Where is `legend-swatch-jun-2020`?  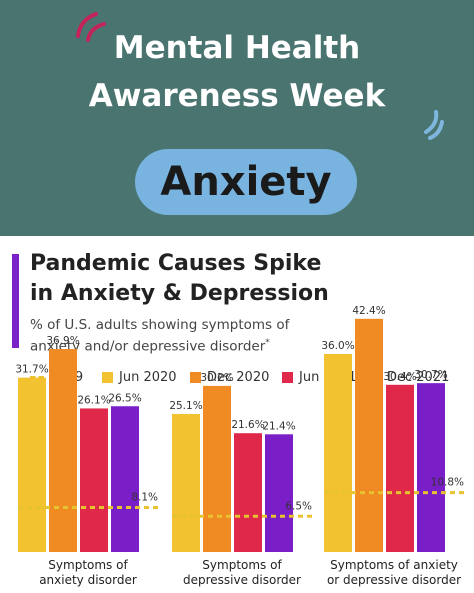 legend-swatch-jun-2020 is located at coordinates (107, 377).